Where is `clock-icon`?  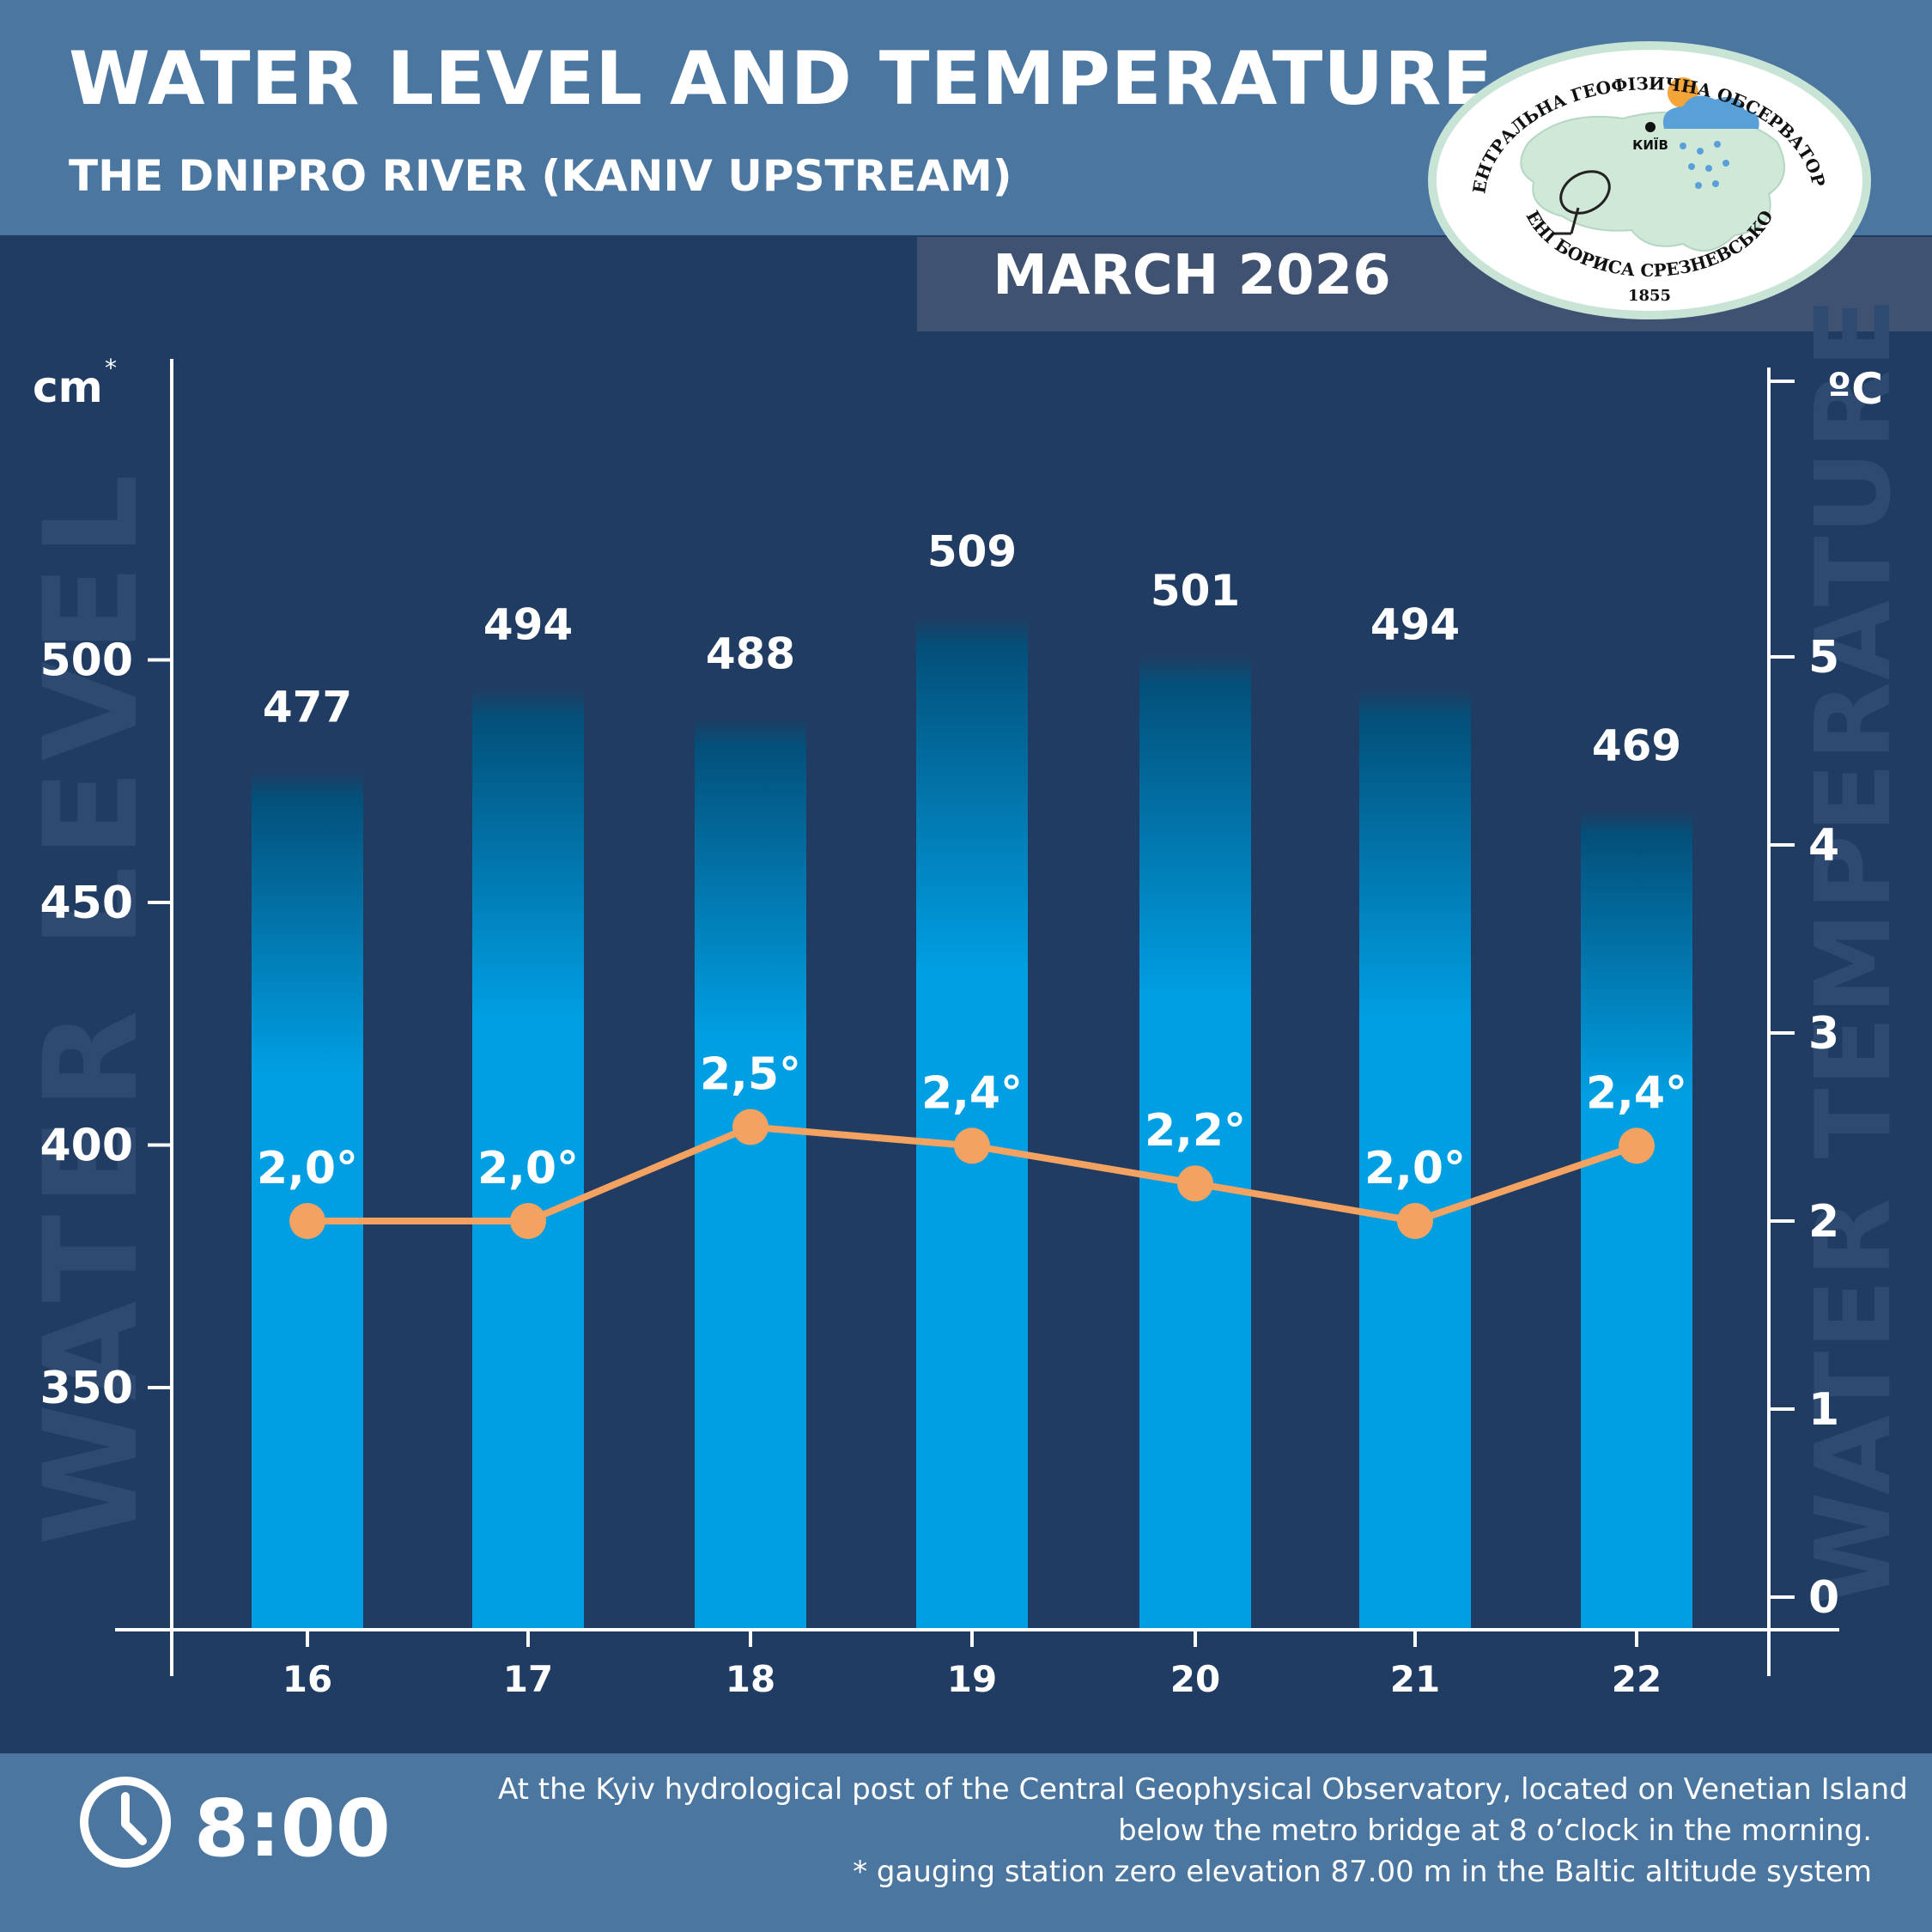
clock-icon is located at coordinates (126, 1822).